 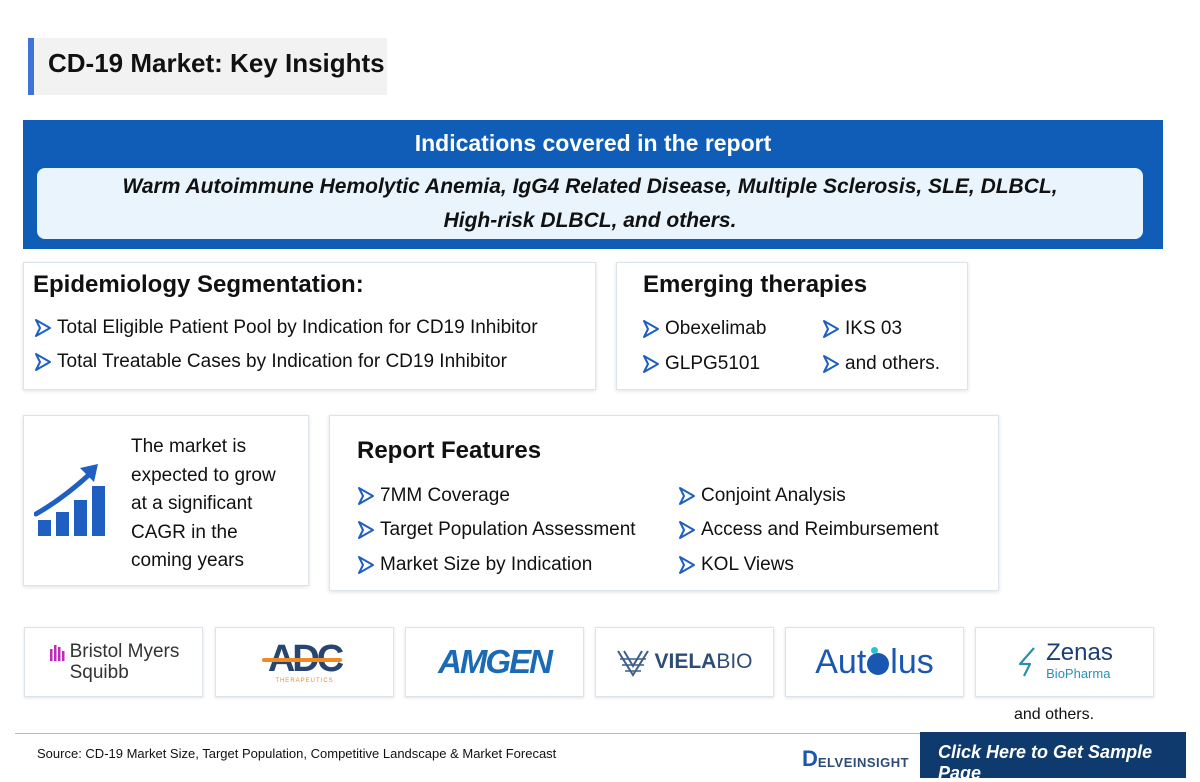 What do you see at coordinates (880, 364) in the screenshot?
I see `therapy-item: and others.` at bounding box center [880, 364].